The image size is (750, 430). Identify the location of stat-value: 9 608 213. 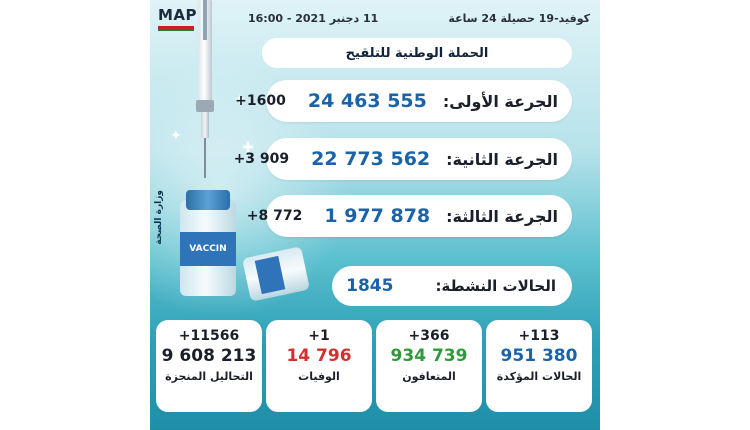
(209, 356).